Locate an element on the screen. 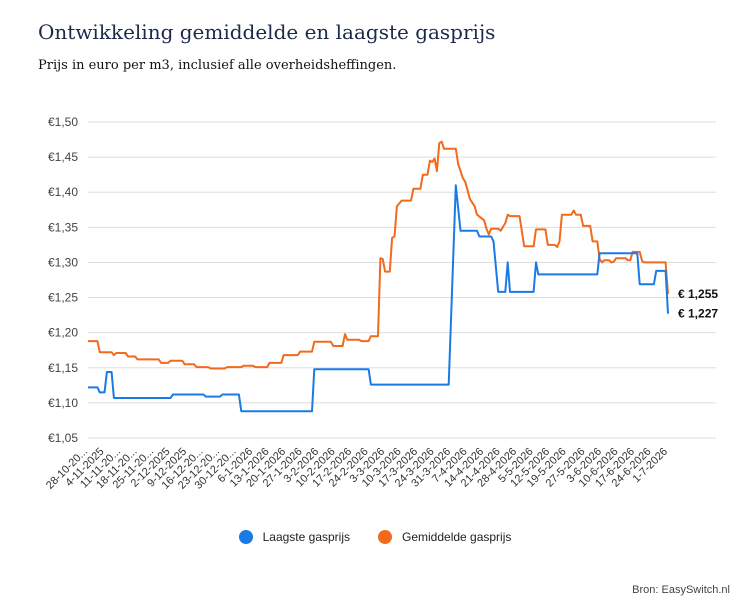 The image size is (750, 596). y-tick-label: €1,10 is located at coordinates (63, 403).